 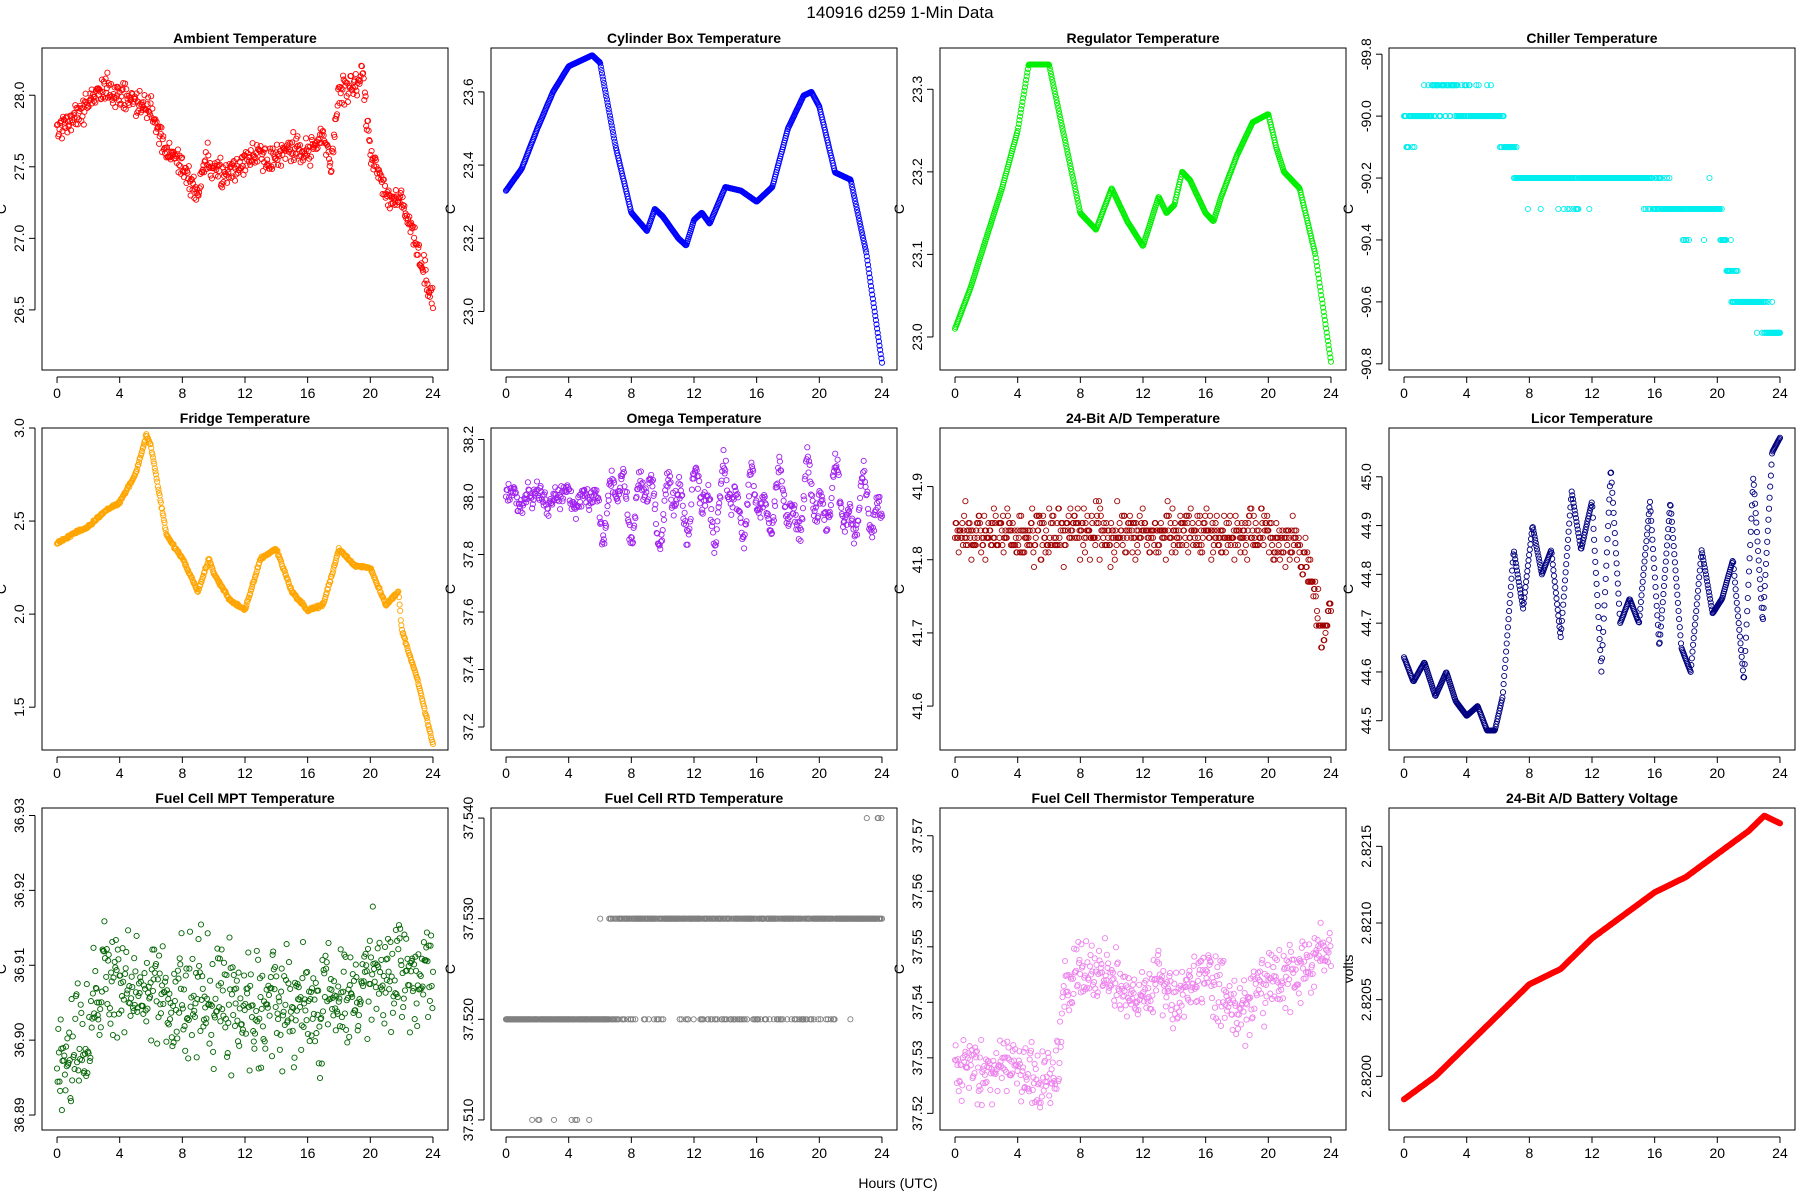 What do you see at coordinates (1143, 213) in the screenshot?
I see `data-points` at bounding box center [1143, 213].